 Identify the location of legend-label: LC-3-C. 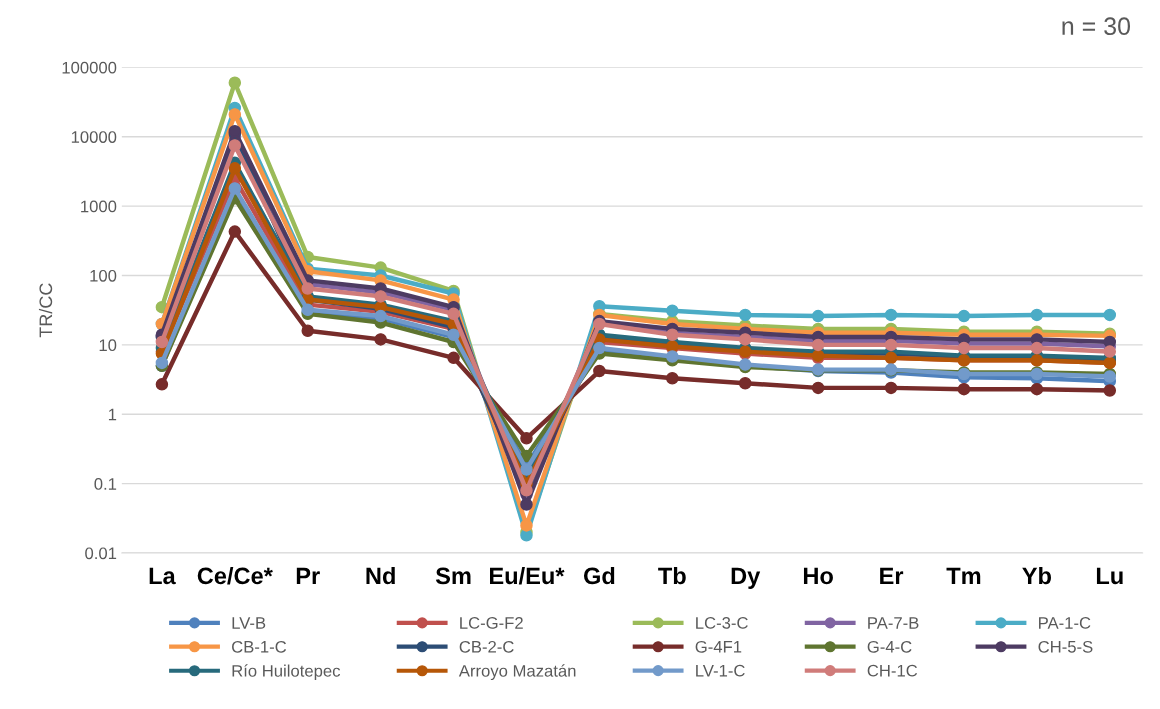
(722, 623).